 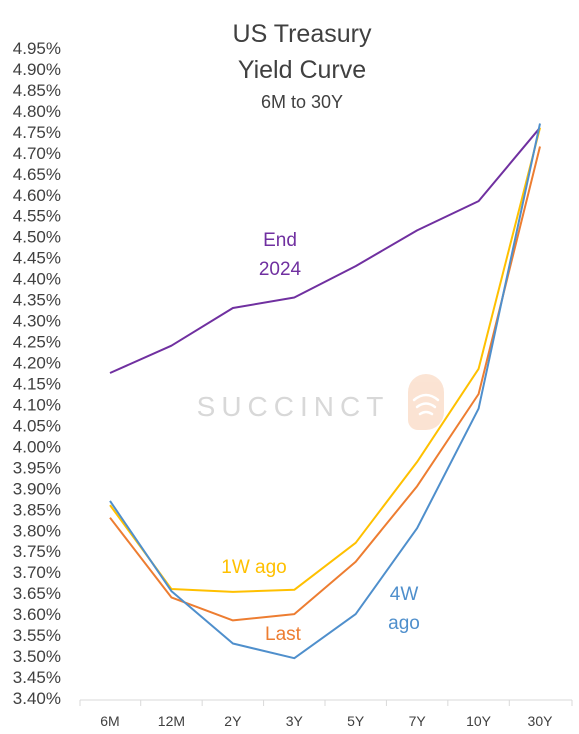 I want to click on title-line: US Treasury, so click(x=302, y=34).